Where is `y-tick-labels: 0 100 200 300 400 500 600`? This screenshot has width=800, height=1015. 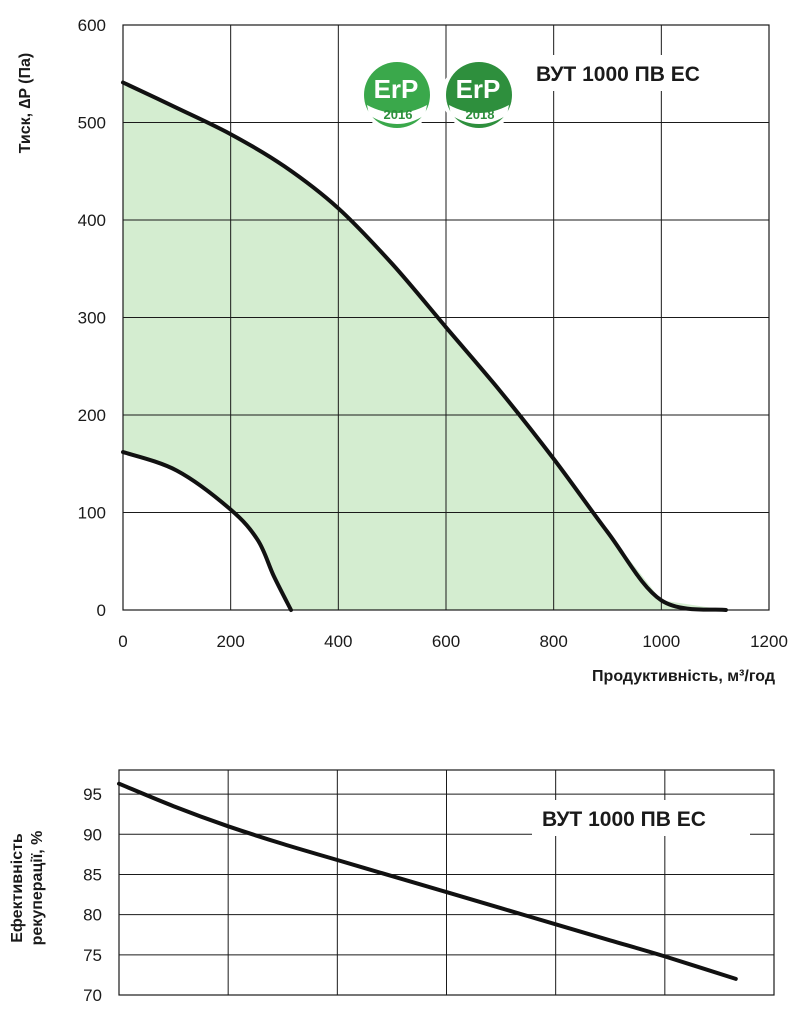 y-tick-labels: 0 100 200 300 400 500 600 is located at coordinates (92, 318).